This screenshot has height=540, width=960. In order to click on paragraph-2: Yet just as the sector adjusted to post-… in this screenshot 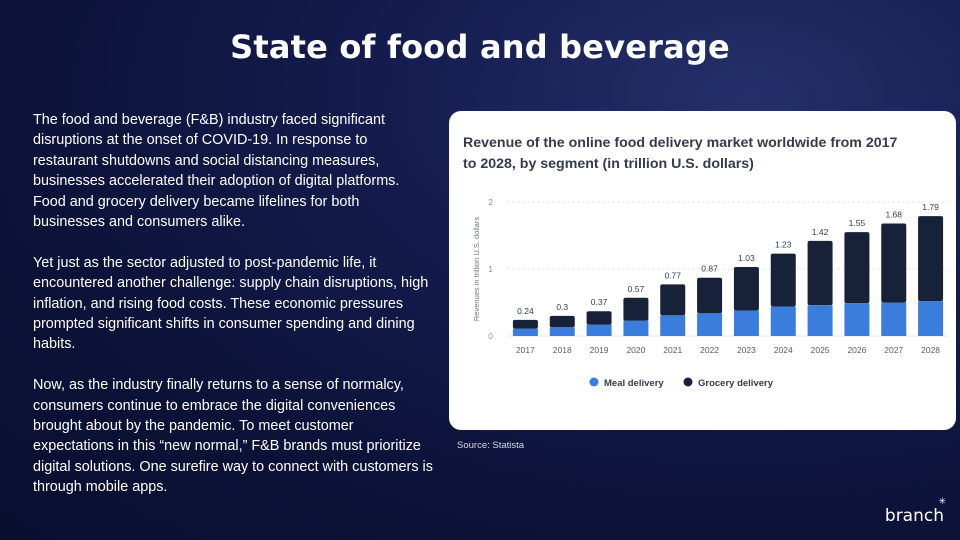, I will do `click(231, 303)`.